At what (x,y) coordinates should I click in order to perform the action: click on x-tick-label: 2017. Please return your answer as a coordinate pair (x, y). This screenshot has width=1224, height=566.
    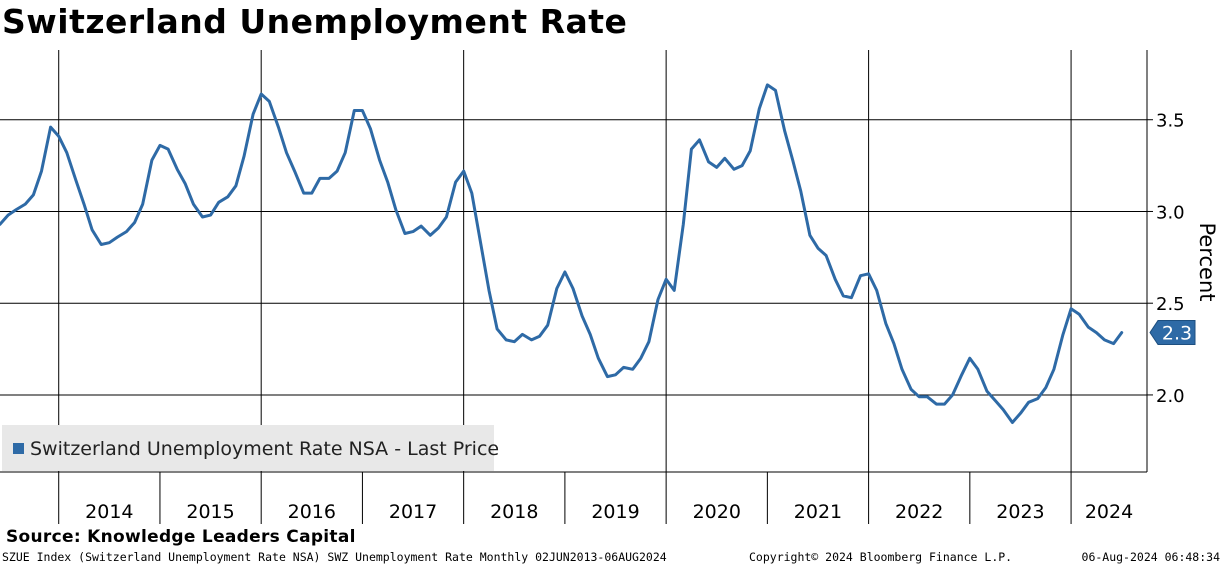
    Looking at the image, I should click on (413, 512).